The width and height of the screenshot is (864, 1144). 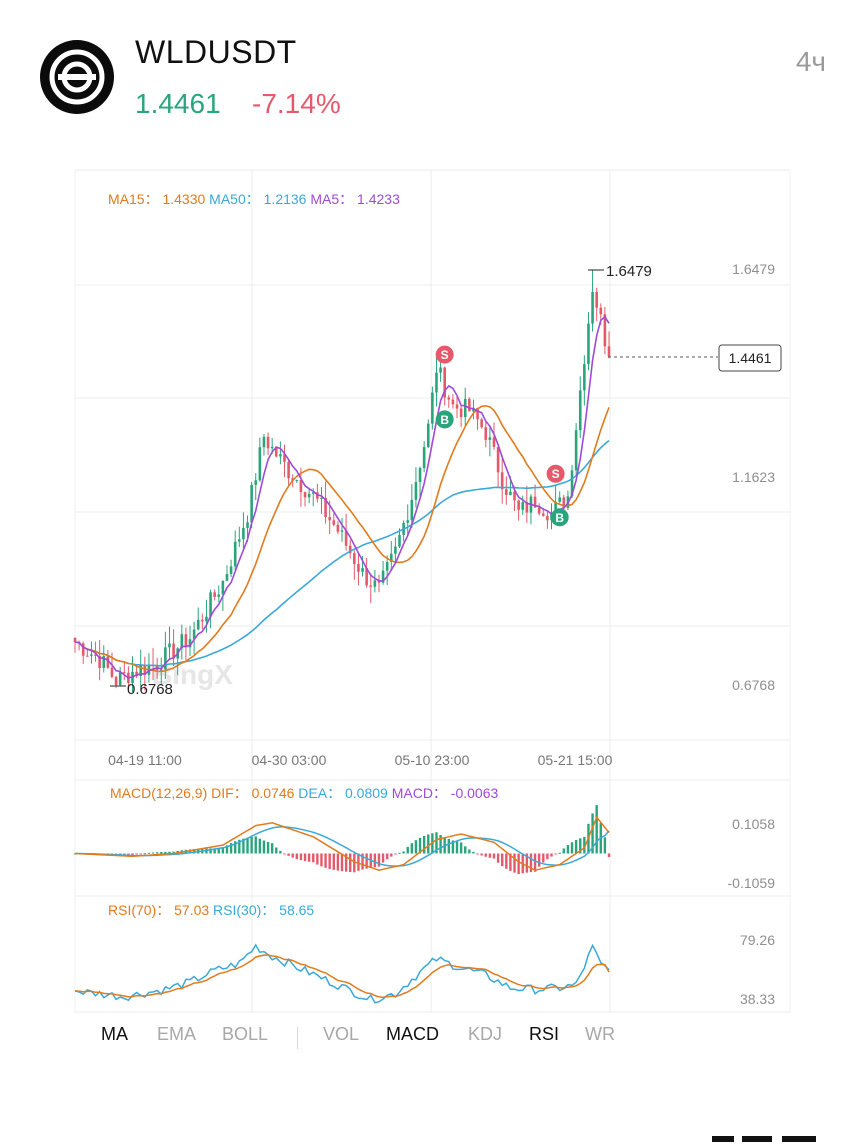 I want to click on high-label: 1.6479, so click(x=629, y=271).